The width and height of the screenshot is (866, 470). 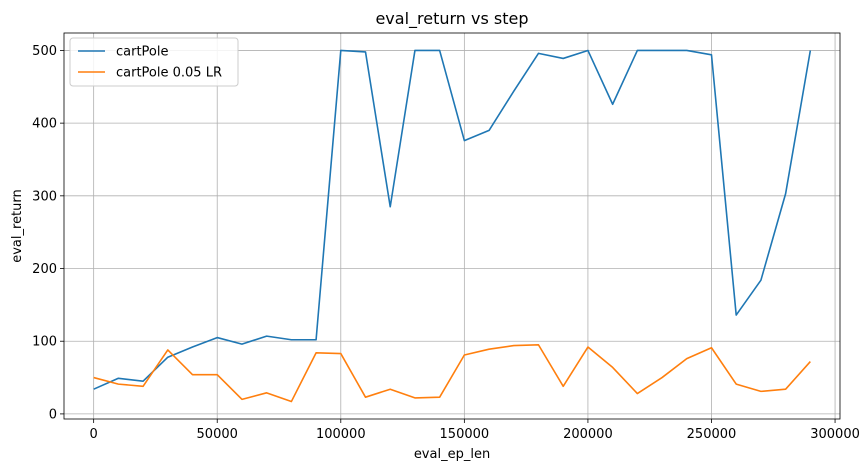 What do you see at coordinates (712, 434) in the screenshot?
I see `x-tick-label: 250000` at bounding box center [712, 434].